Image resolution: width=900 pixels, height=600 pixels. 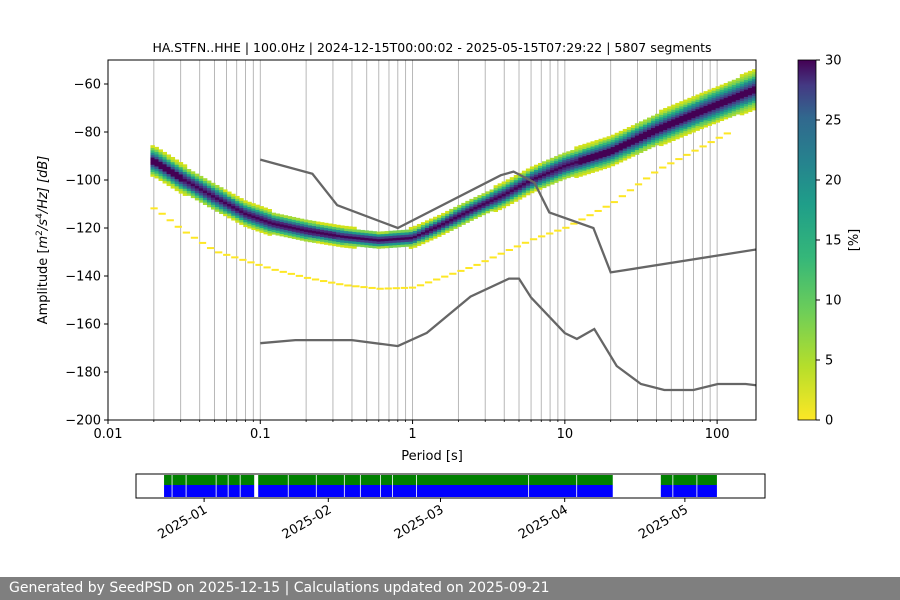 What do you see at coordinates (507, 216) in the screenshot?
I see `nhnm-curve` at bounding box center [507, 216].